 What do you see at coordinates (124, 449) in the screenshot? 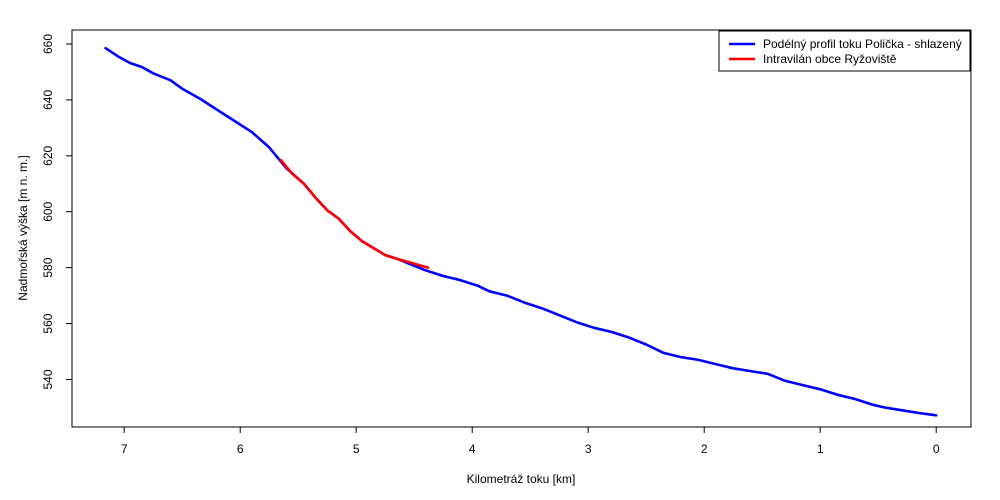
I see `x-tick-label: 7` at bounding box center [124, 449].